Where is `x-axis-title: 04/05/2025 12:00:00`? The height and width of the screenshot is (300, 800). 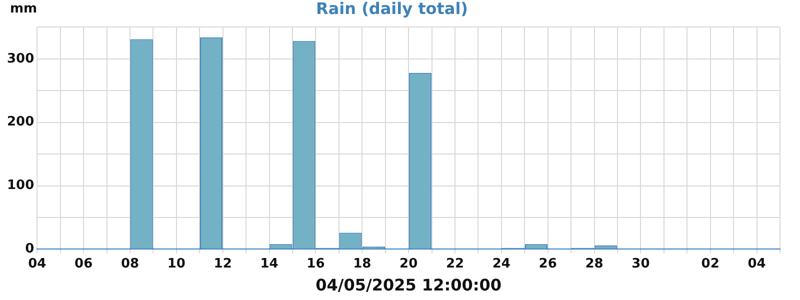
x-axis-title: 04/05/2025 12:00:00 is located at coordinates (409, 285).